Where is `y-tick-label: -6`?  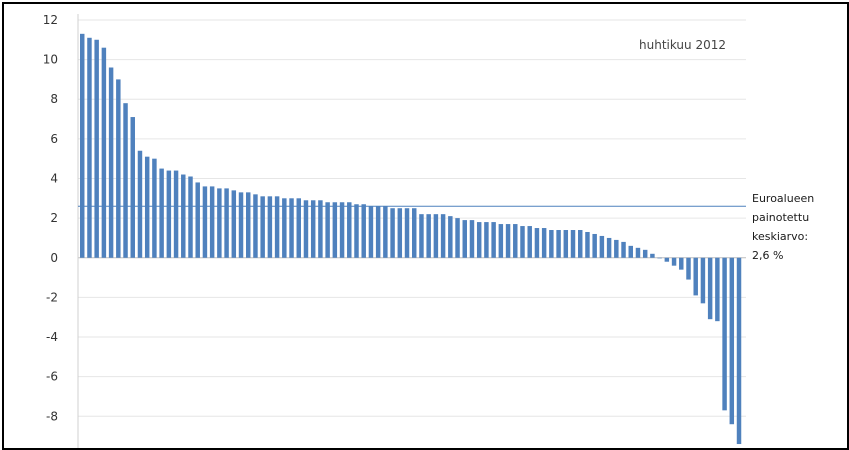
y-tick-label: -6 is located at coordinates (52, 377).